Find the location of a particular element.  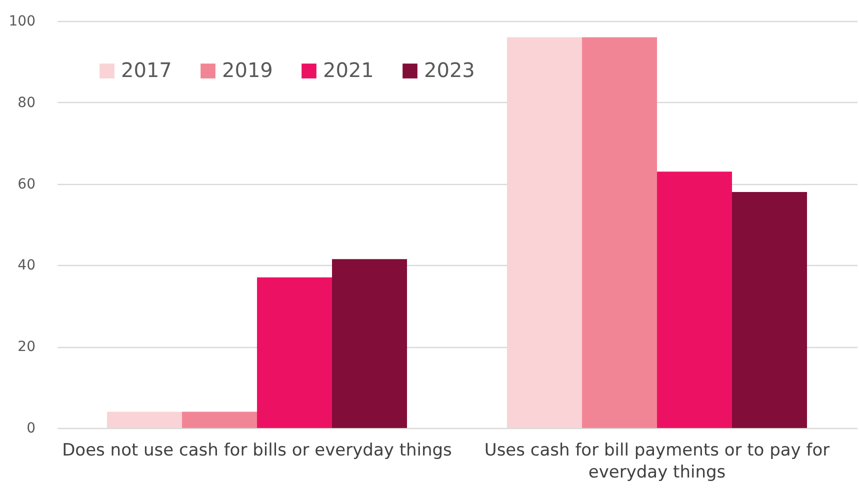

y-tick-label: 40 is located at coordinates (27, 266).